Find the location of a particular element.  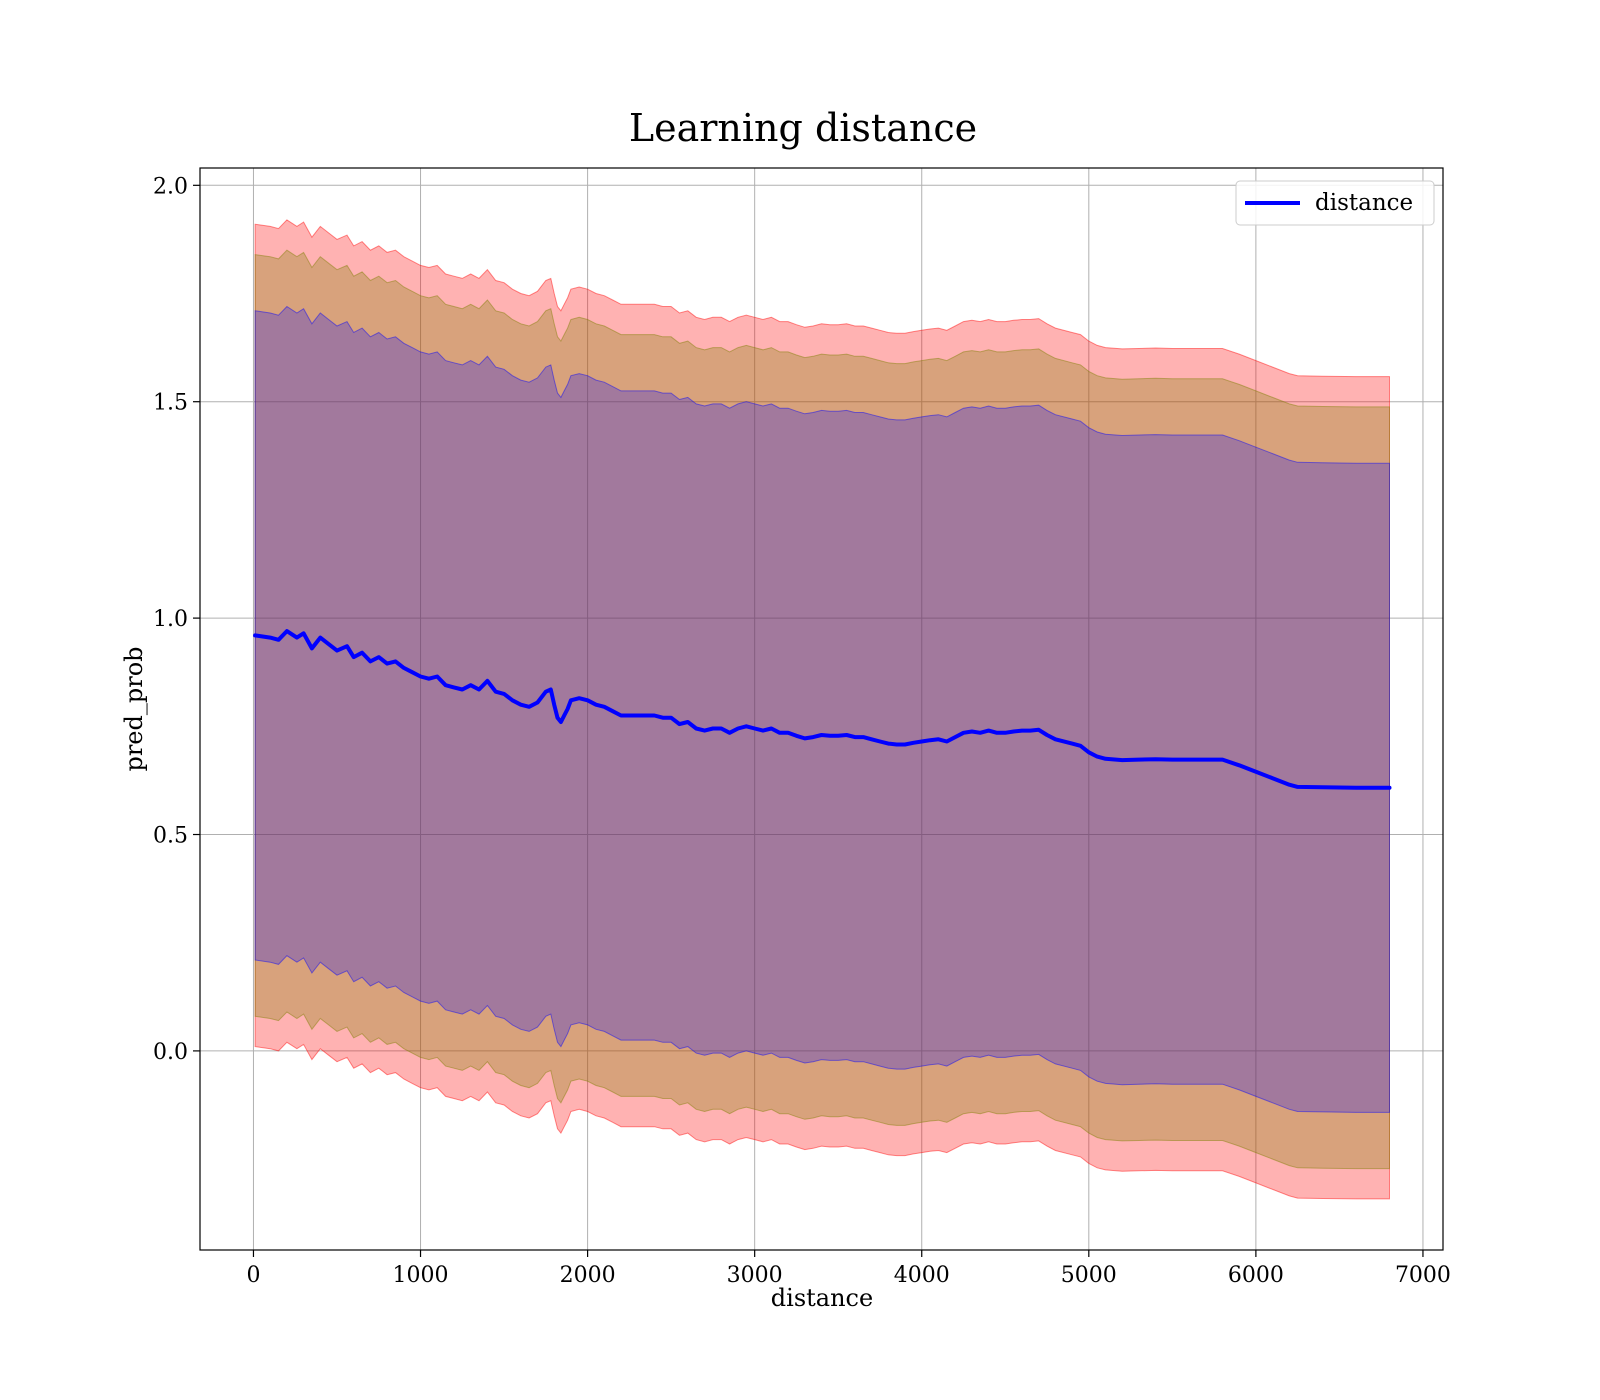

legend: distance is located at coordinates (1335, 203).